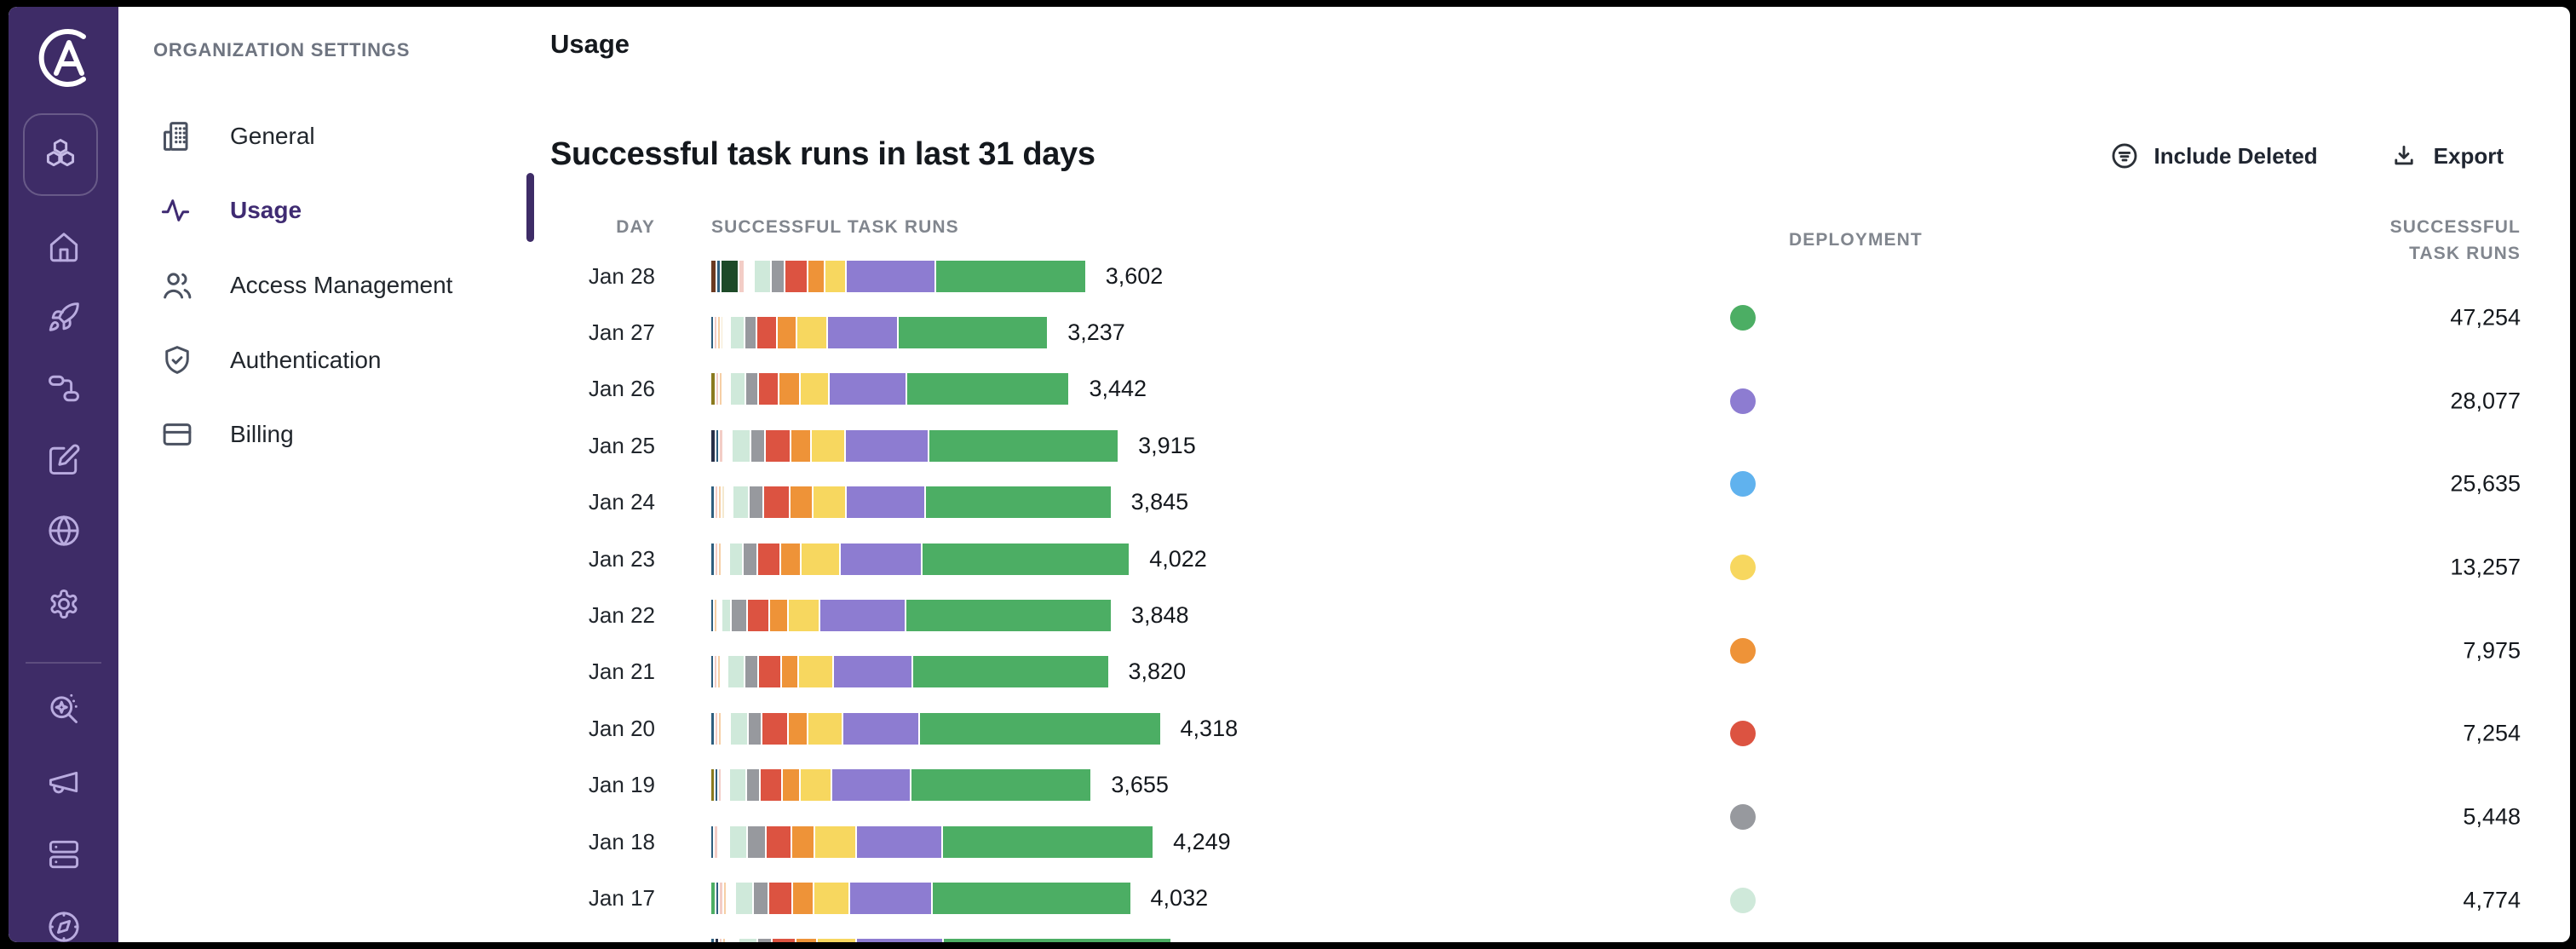  What do you see at coordinates (338, 285) in the screenshot?
I see `nav-item-access-management: Access Management` at bounding box center [338, 285].